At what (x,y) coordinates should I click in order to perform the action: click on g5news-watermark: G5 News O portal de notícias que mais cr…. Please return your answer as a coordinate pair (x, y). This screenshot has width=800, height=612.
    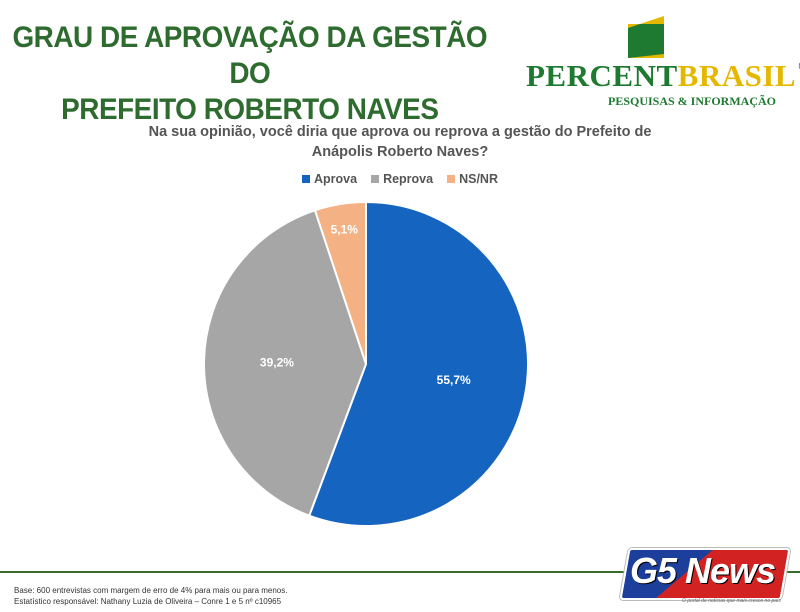
    Looking at the image, I should click on (706, 577).